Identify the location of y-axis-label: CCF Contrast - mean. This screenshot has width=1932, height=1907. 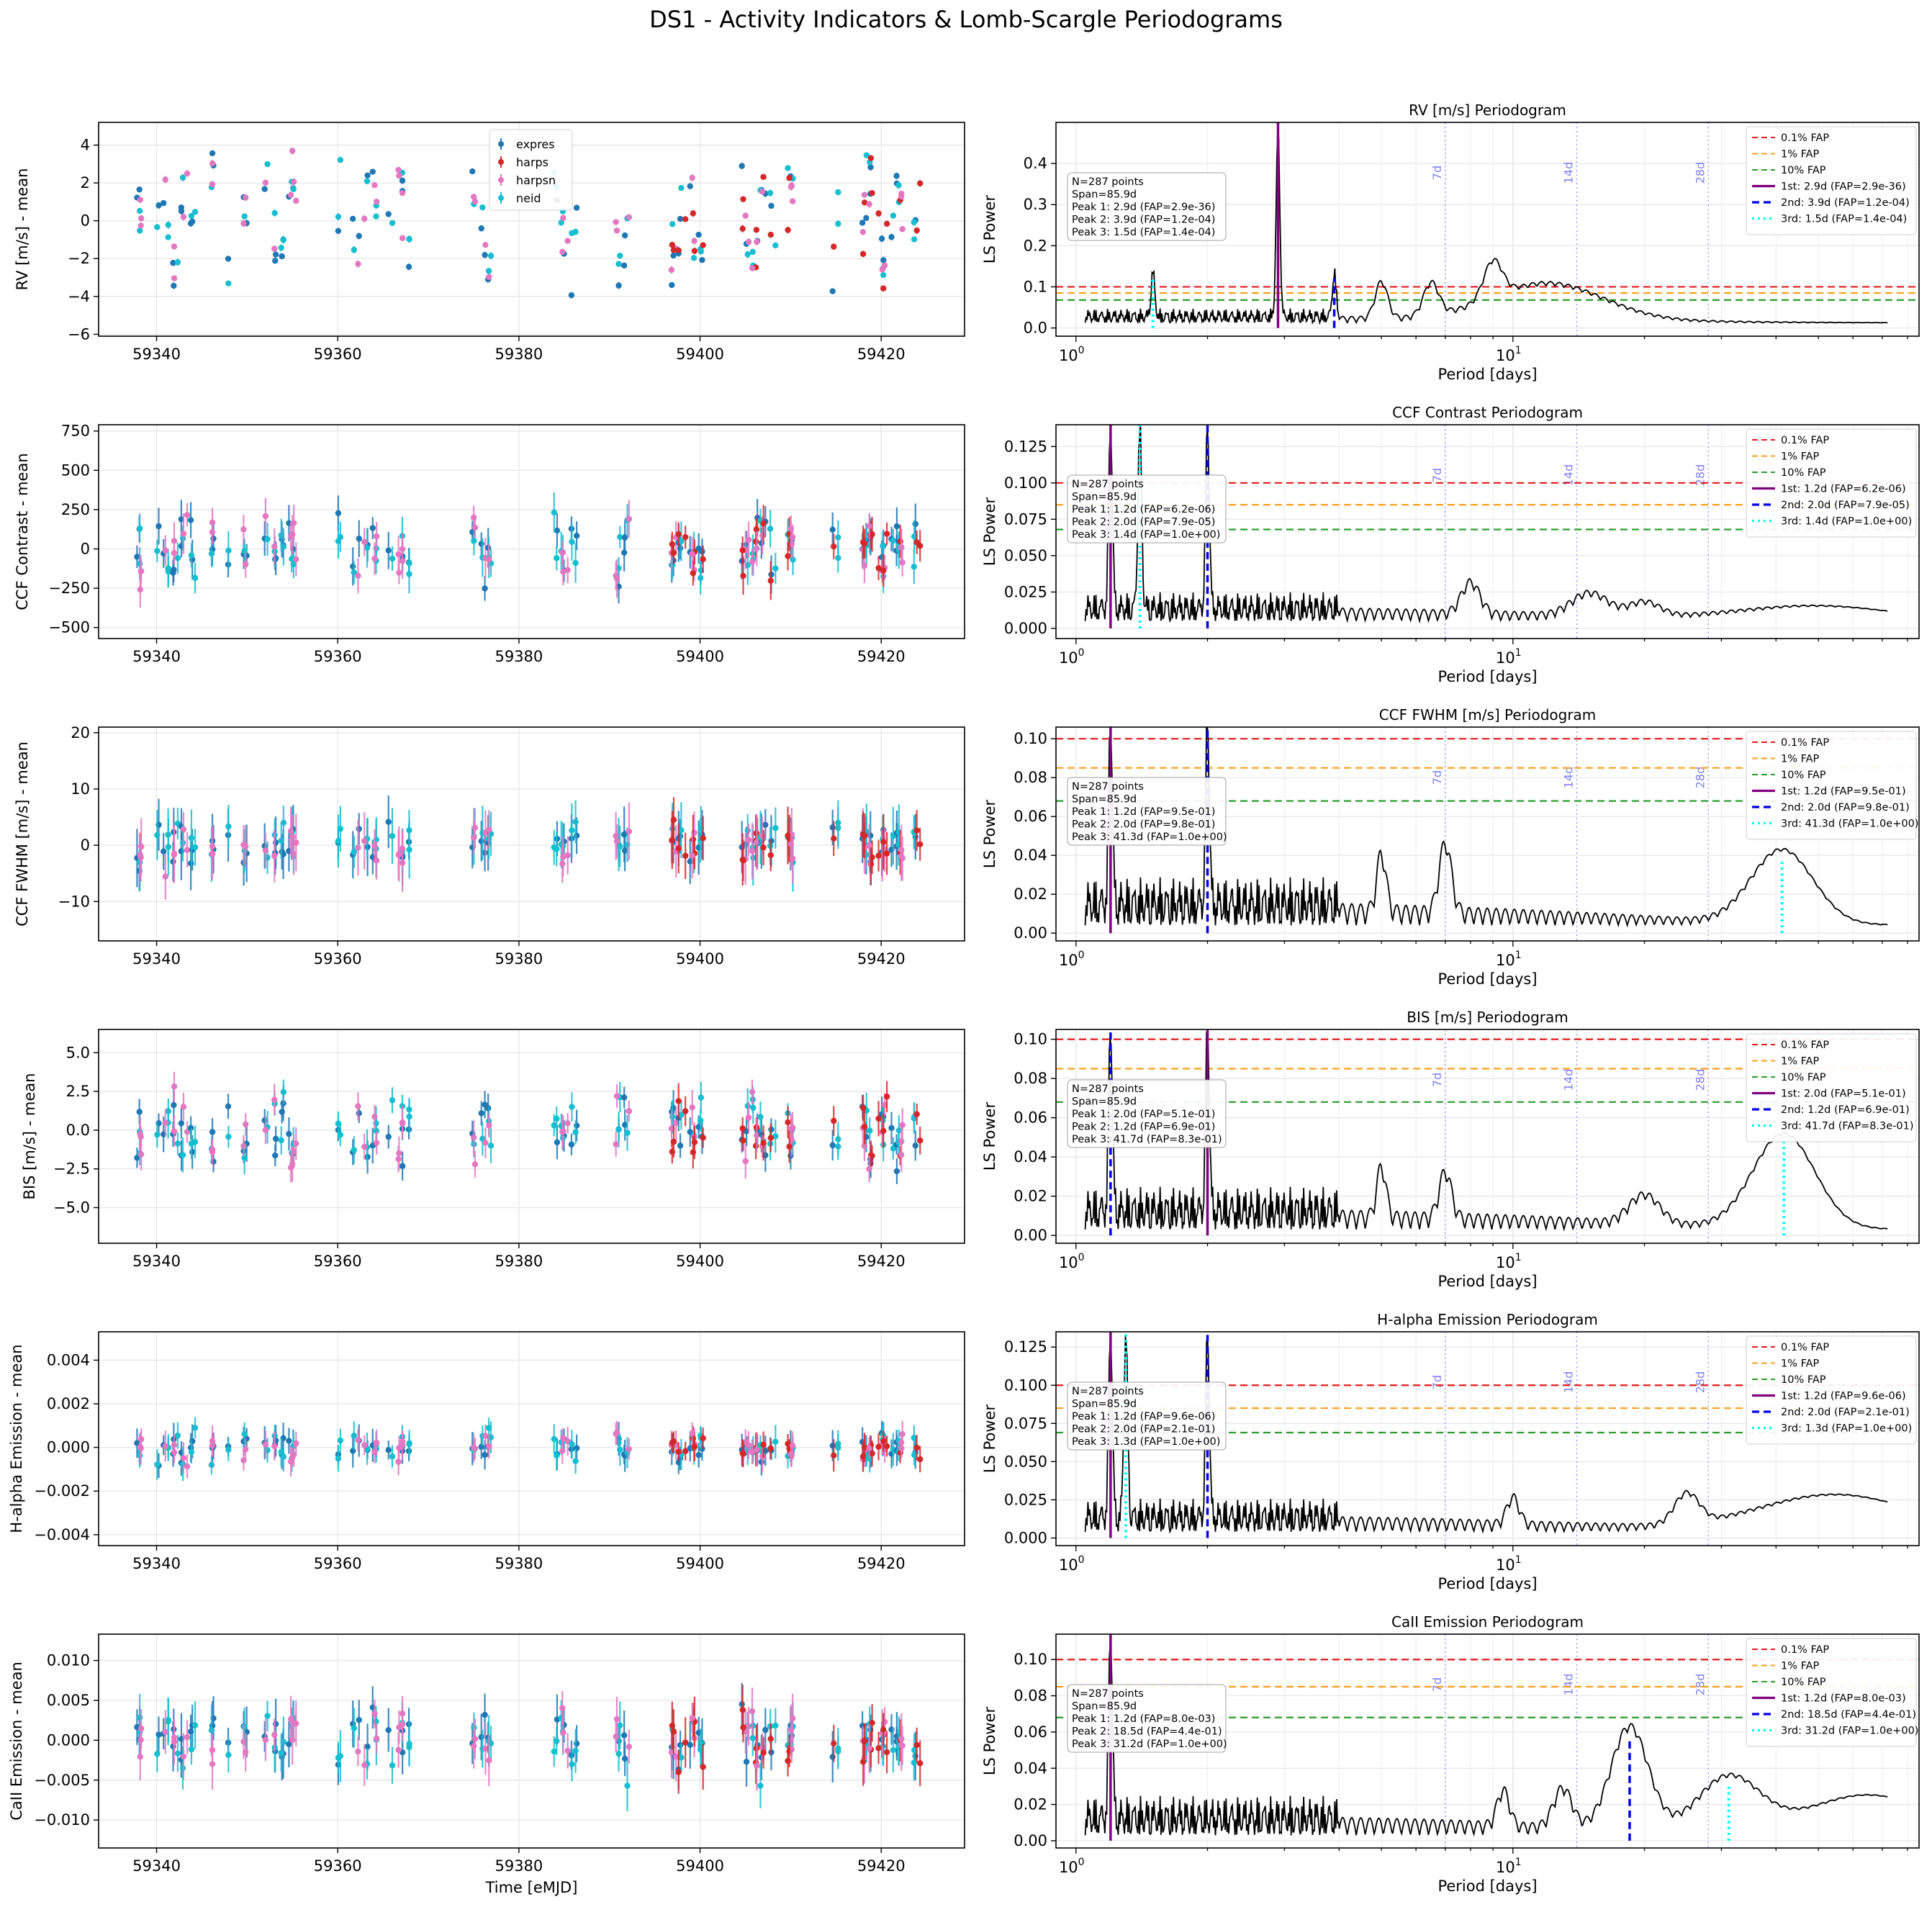
(22, 531).